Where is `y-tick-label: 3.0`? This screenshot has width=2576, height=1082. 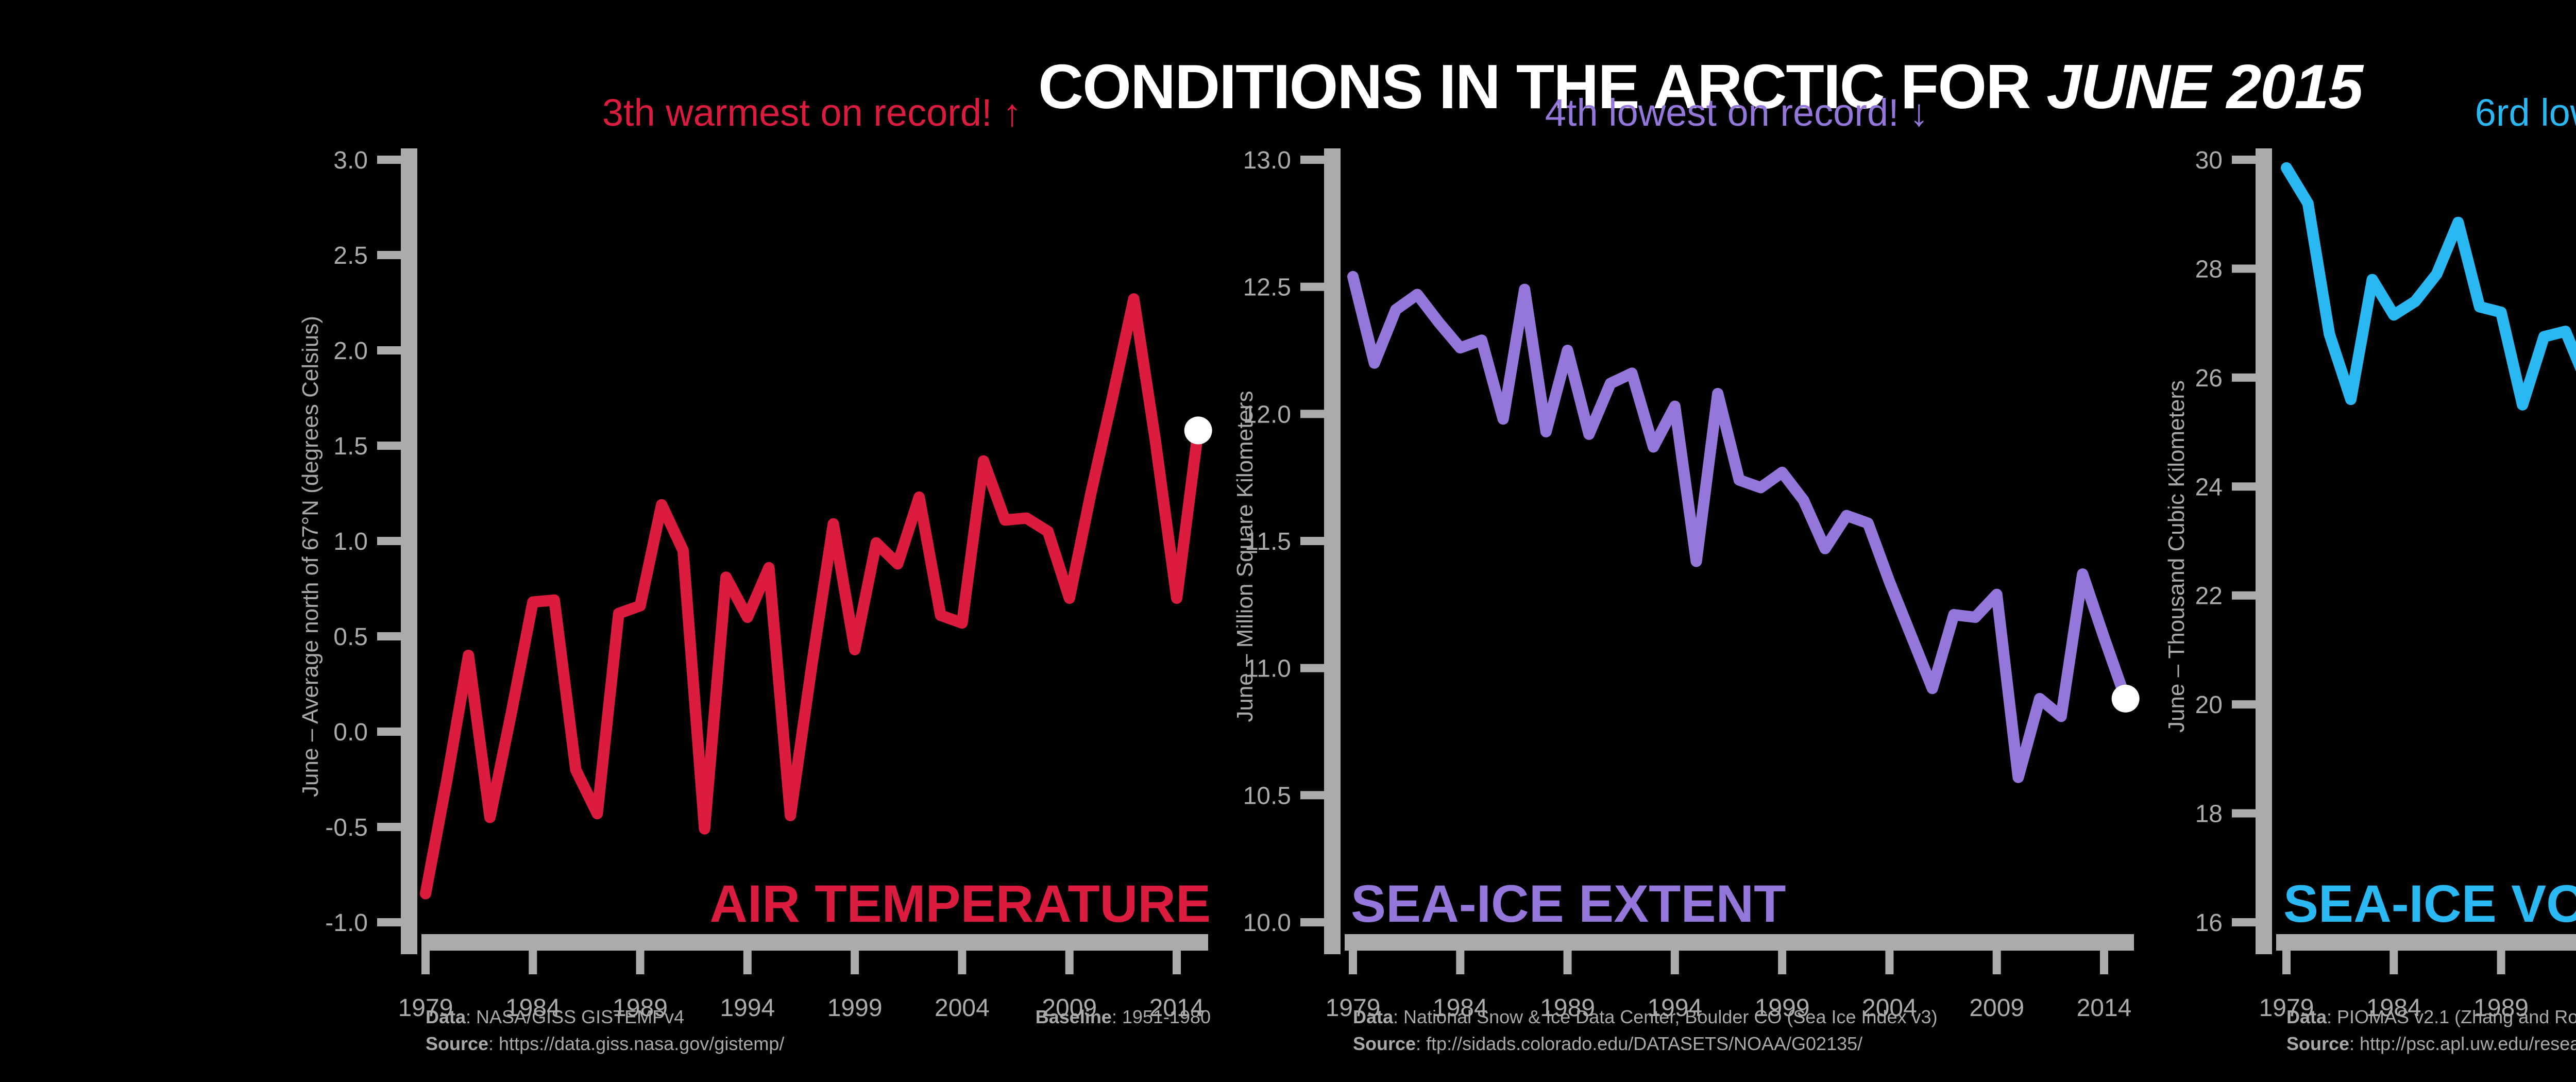 y-tick-label: 3.0 is located at coordinates (350, 160).